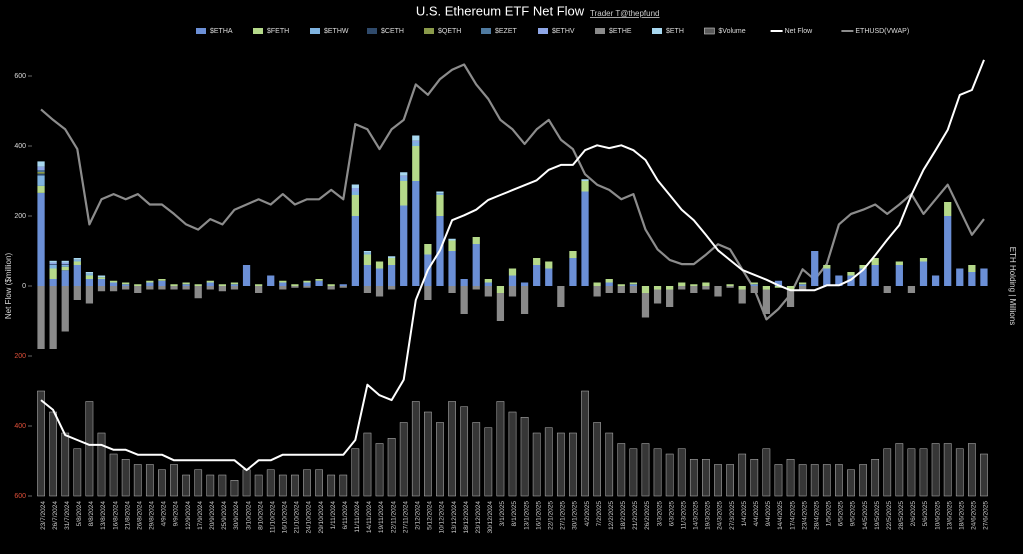 The width and height of the screenshot is (1023, 554). Describe the element at coordinates (708, 515) in the screenshot. I see `x-tick-label: 19/3/2025` at that location.